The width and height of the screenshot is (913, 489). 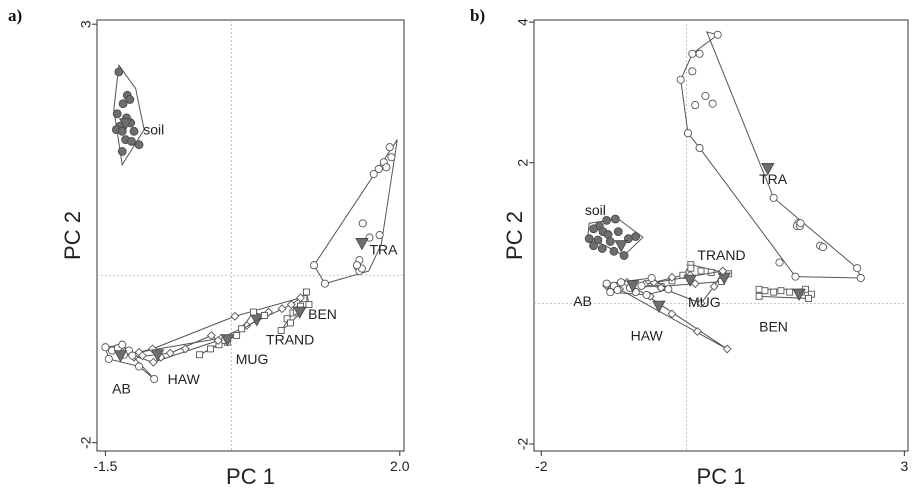 What do you see at coordinates (232, 337) in the screenshot?
I see `group-mug: MUG` at bounding box center [232, 337].